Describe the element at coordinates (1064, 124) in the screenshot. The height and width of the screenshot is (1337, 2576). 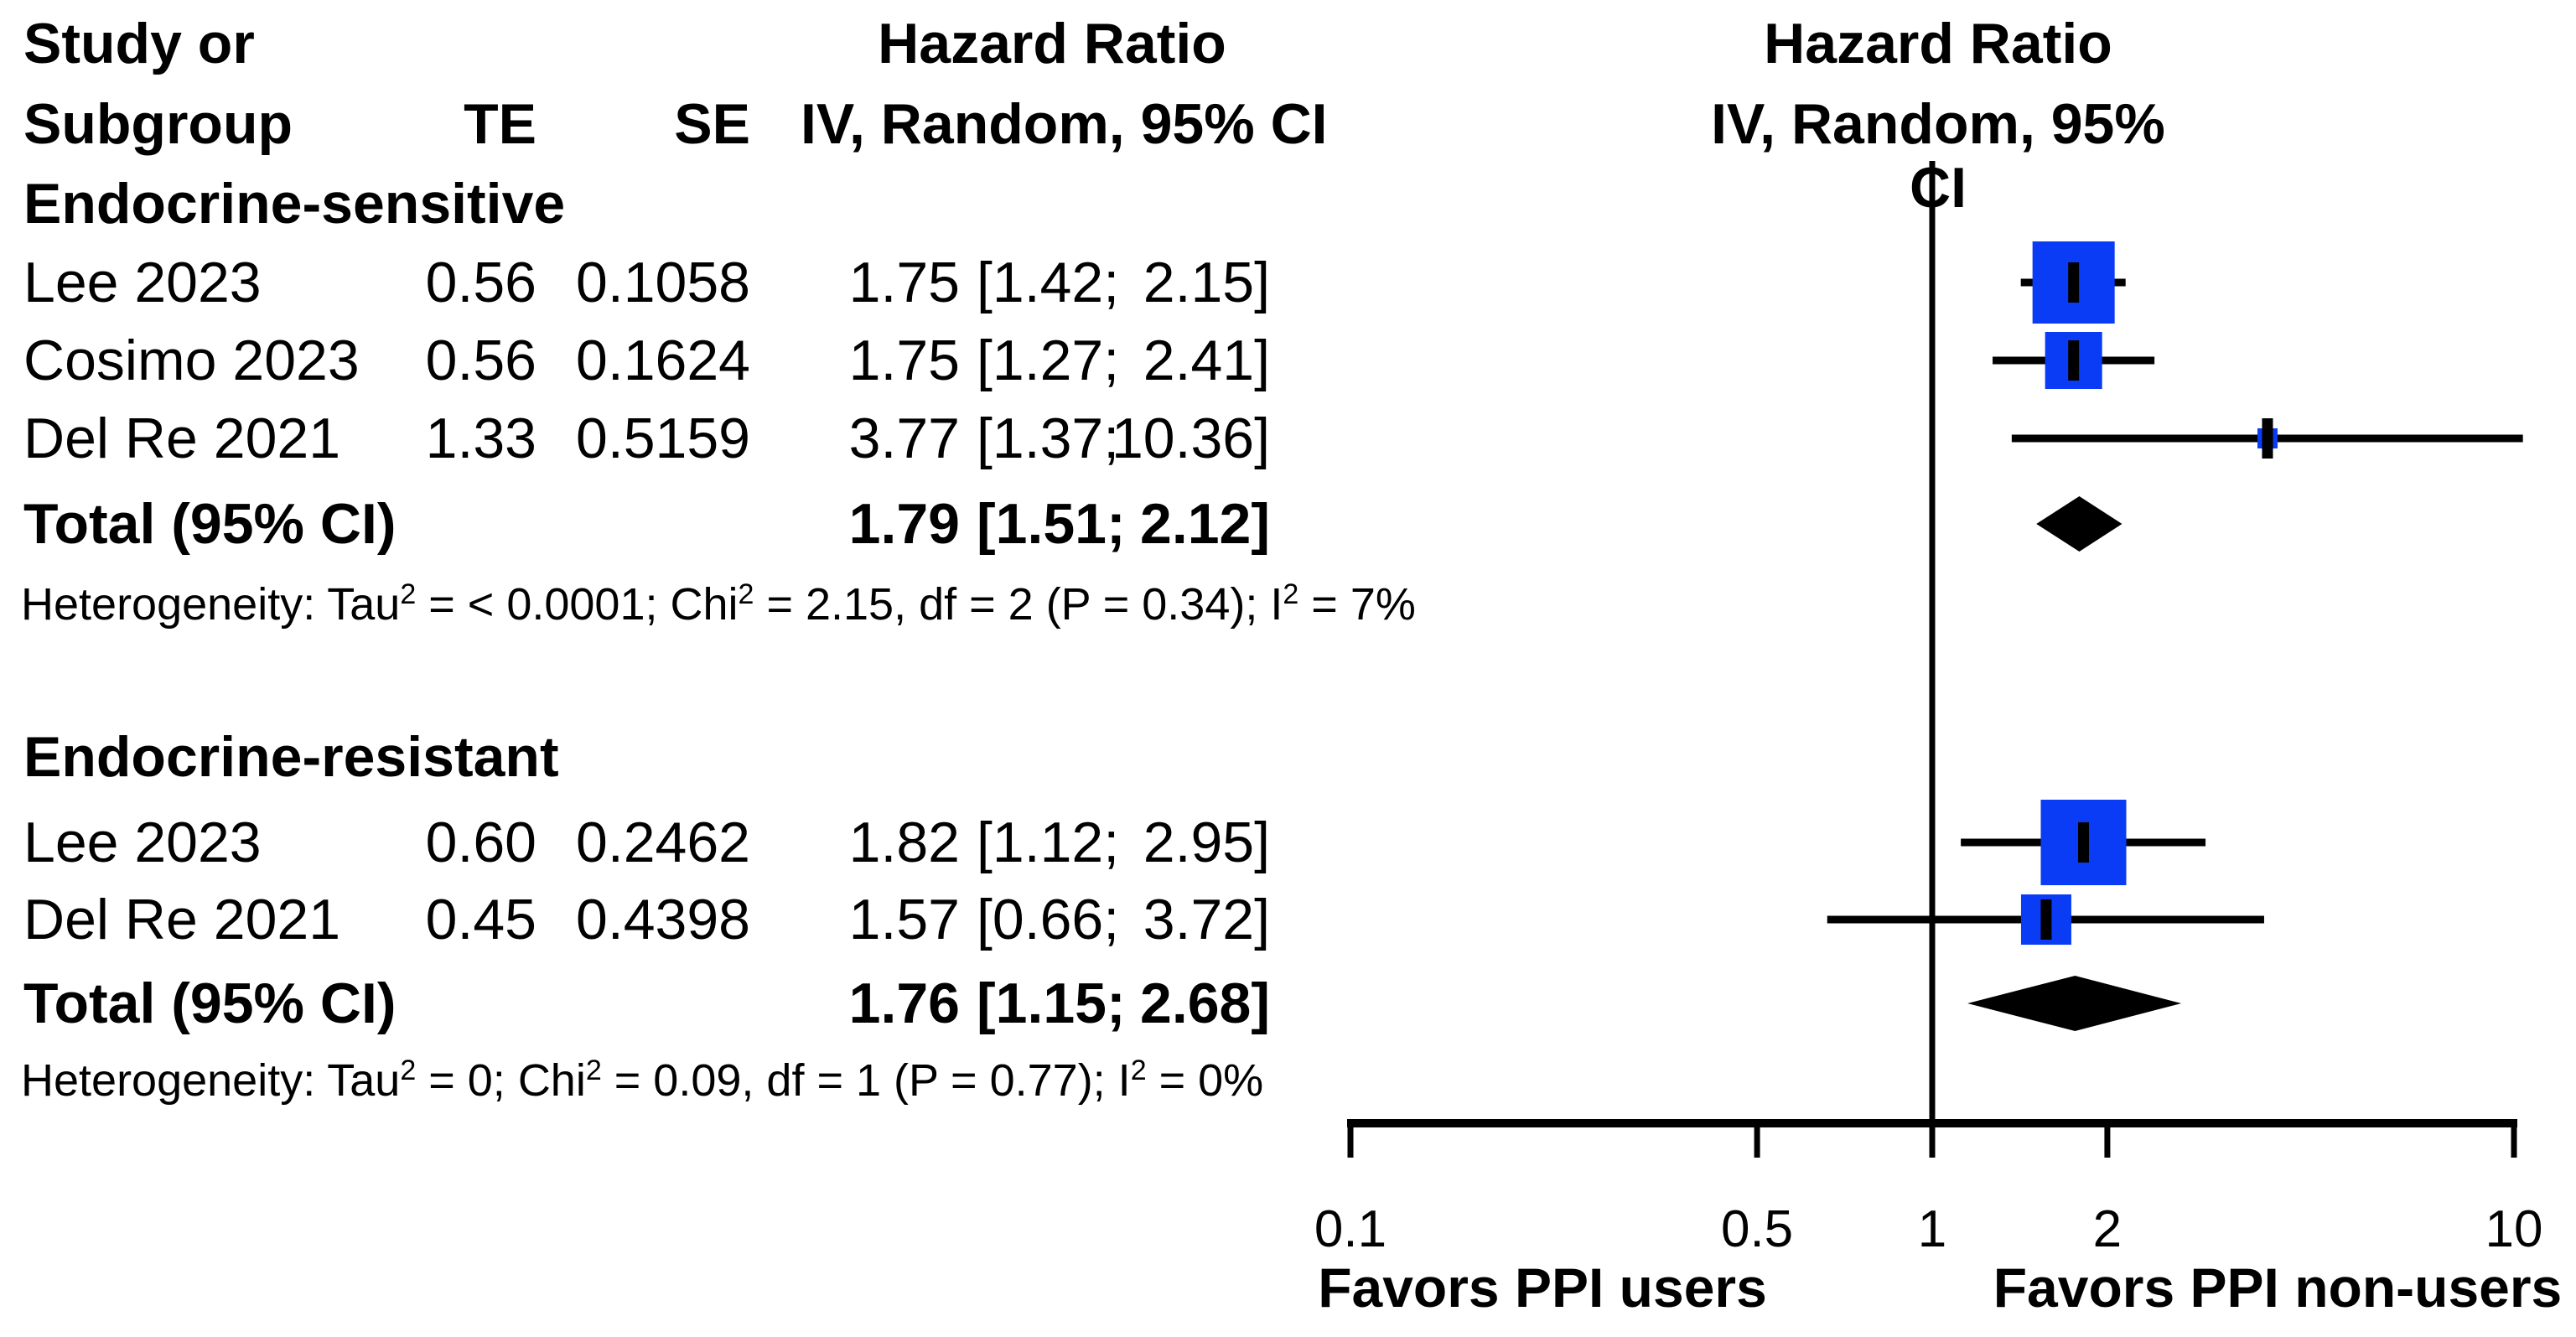
I see `col-header-effect-line2: IV, Random, 95% CI` at that location.